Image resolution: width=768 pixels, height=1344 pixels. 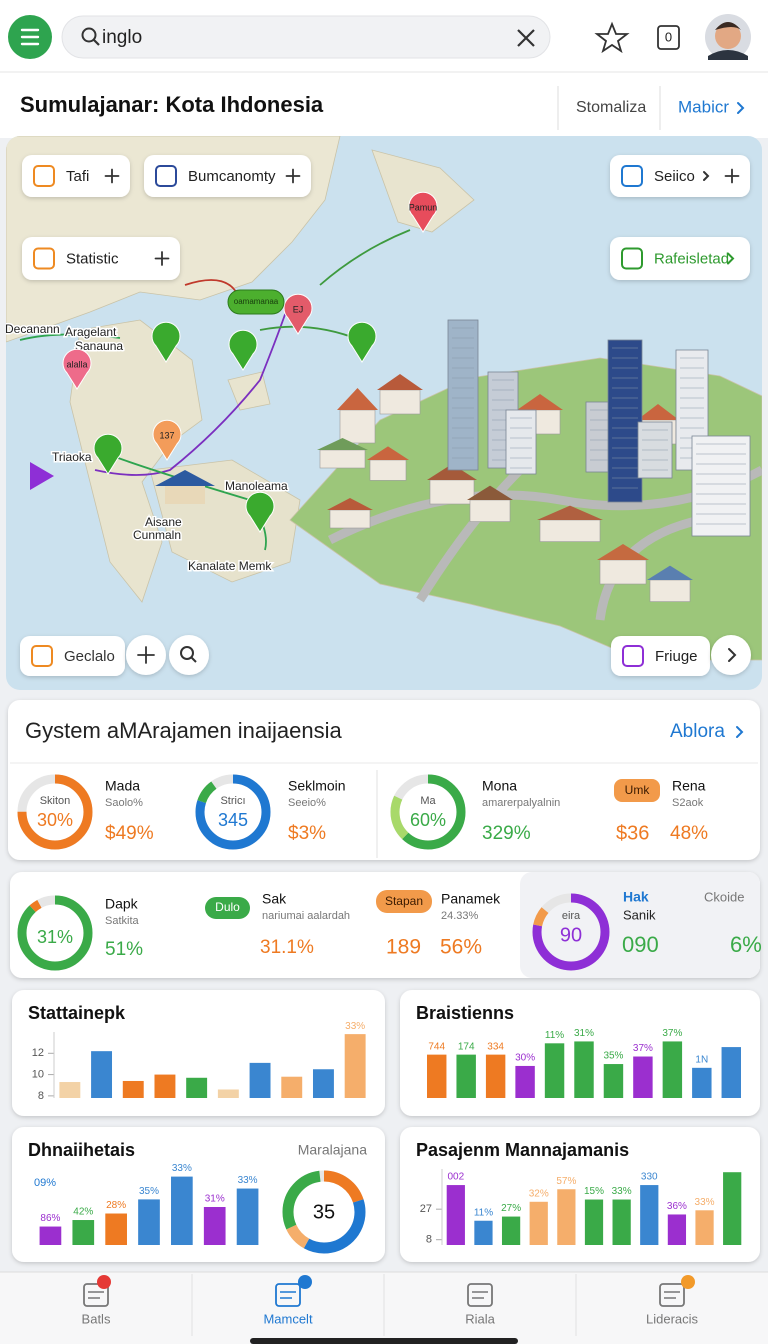 What do you see at coordinates (122, 786) in the screenshot?
I see `stat-name: Mada` at bounding box center [122, 786].